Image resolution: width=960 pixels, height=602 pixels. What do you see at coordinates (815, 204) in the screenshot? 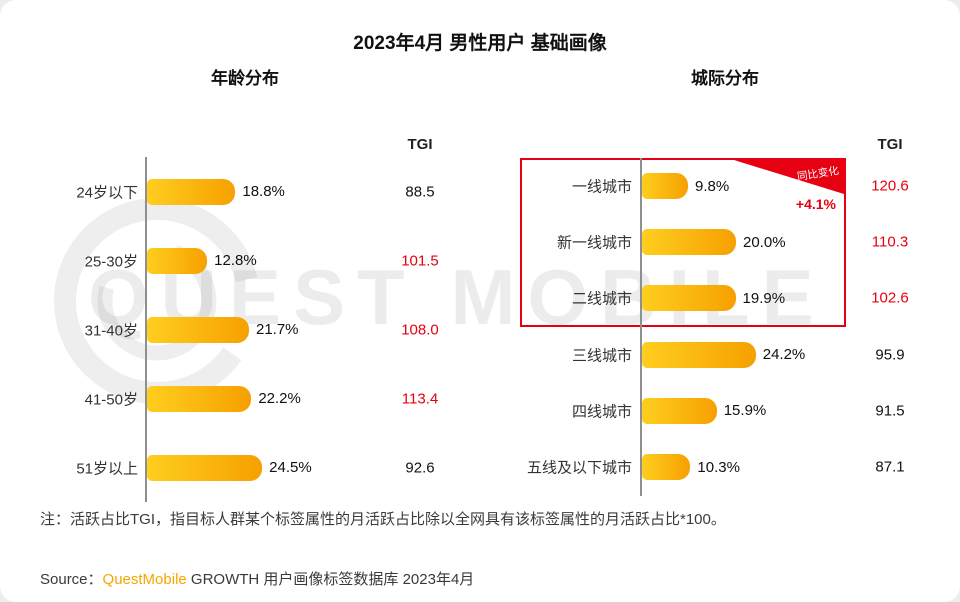
I see `yoy-change-value: +4.1%` at bounding box center [815, 204].